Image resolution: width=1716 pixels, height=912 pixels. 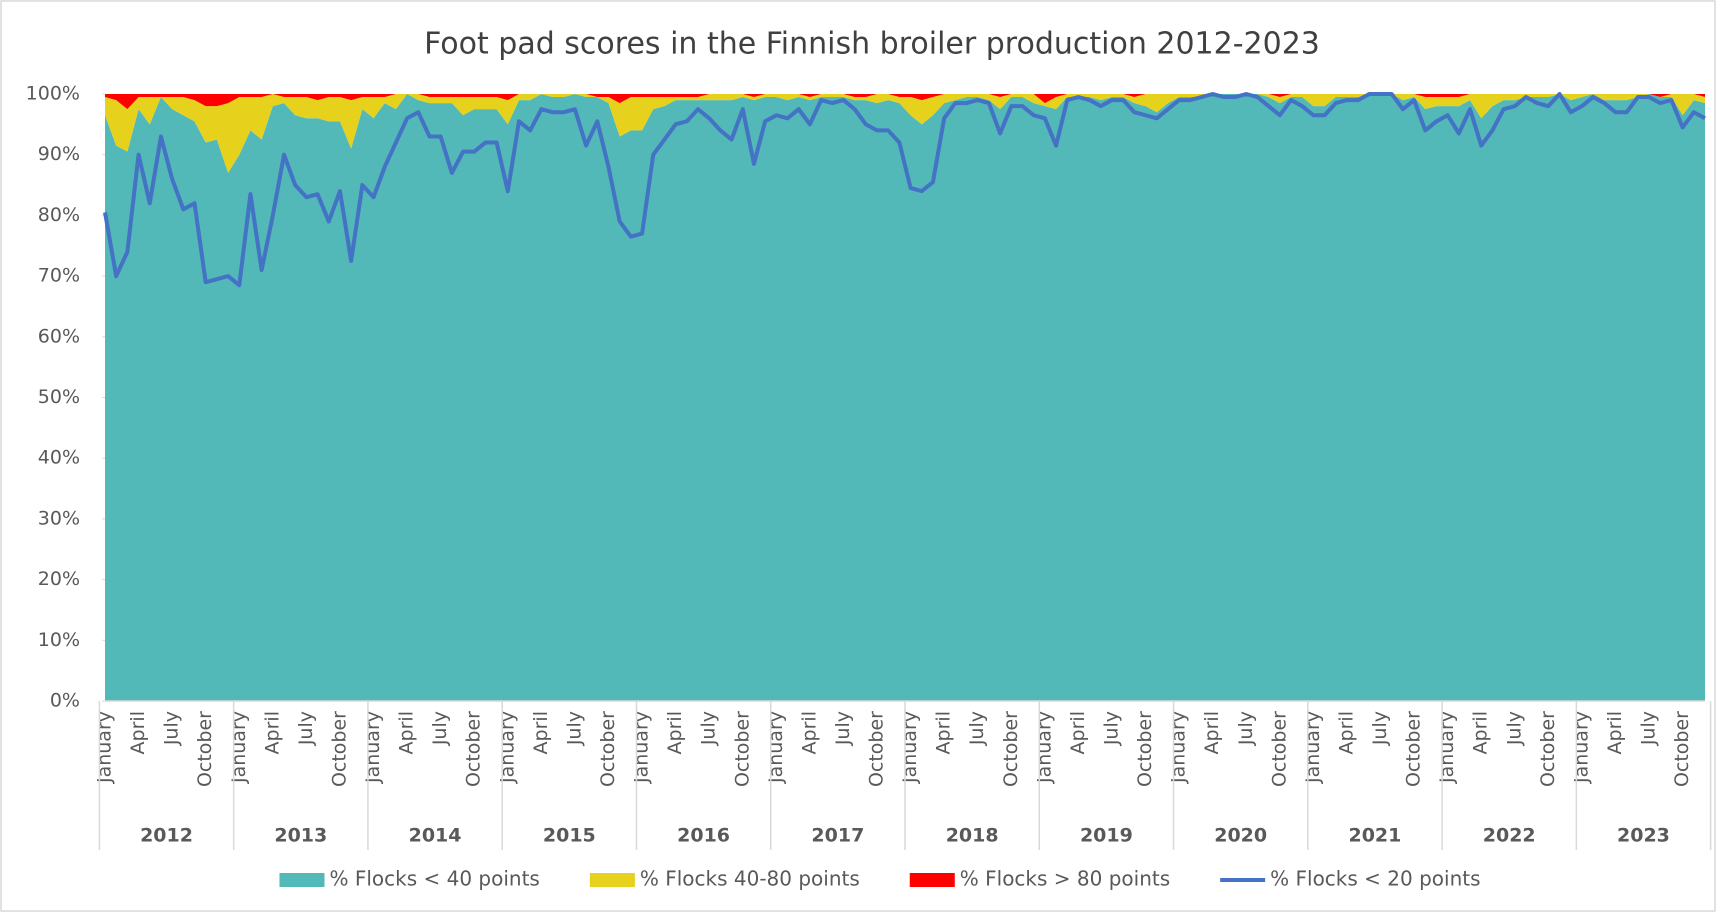 I want to click on x-group-label: 2018, so click(x=972, y=836).